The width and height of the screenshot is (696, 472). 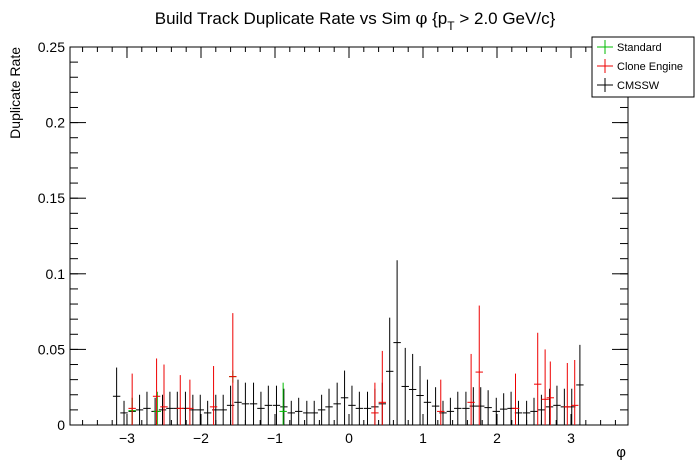 I want to click on legend-entry: Clone Engine, so click(x=640, y=66).